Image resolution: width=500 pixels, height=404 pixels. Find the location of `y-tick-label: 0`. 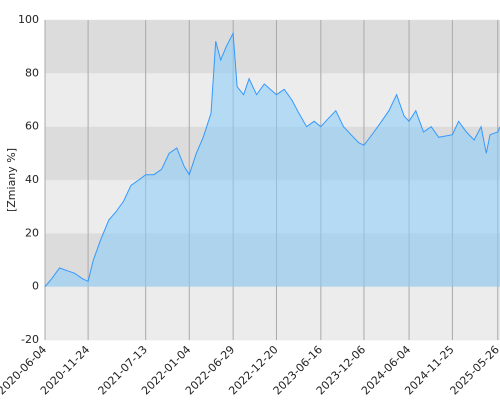

y-tick-label: 0 is located at coordinates (35, 286).